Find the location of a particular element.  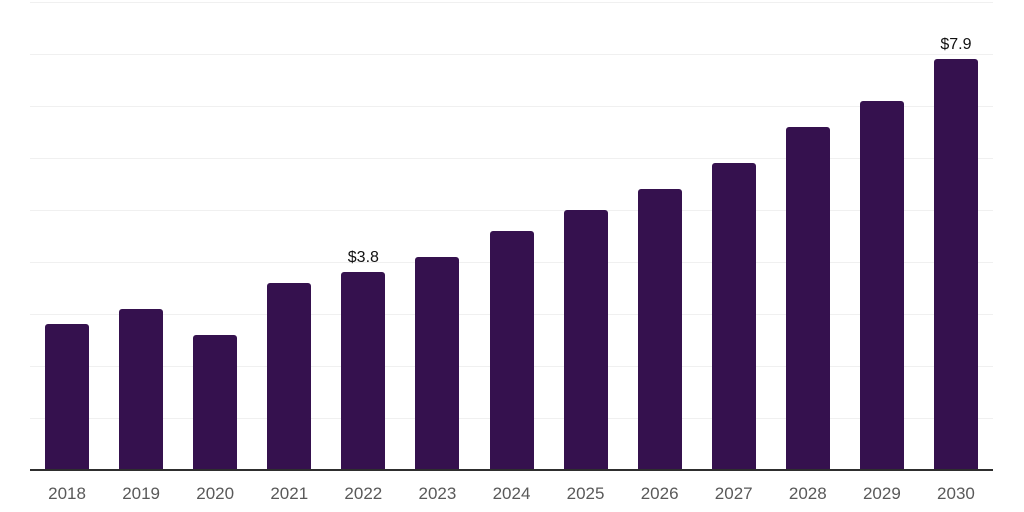

bar-2021 is located at coordinates (289, 376).